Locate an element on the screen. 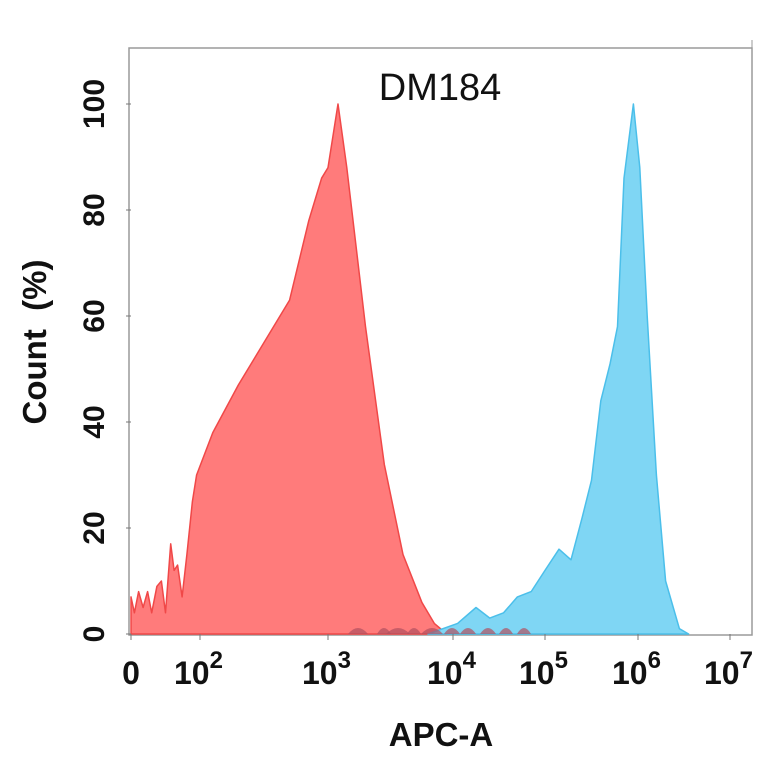 This screenshot has width=764, height=764. x-tick-label: 10² is located at coordinates (198, 669).